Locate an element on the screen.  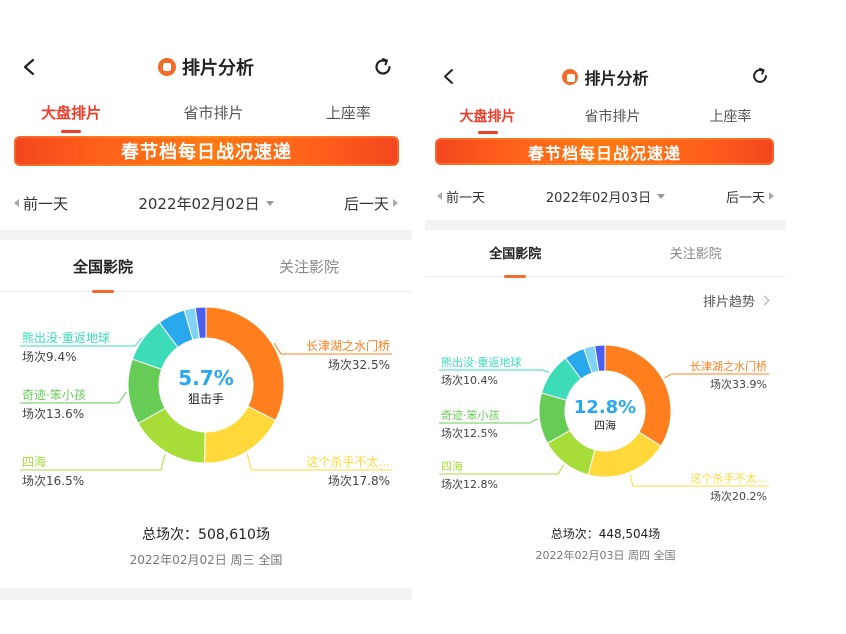
slice-share-label: 场次12.8% is located at coordinates (469, 484).